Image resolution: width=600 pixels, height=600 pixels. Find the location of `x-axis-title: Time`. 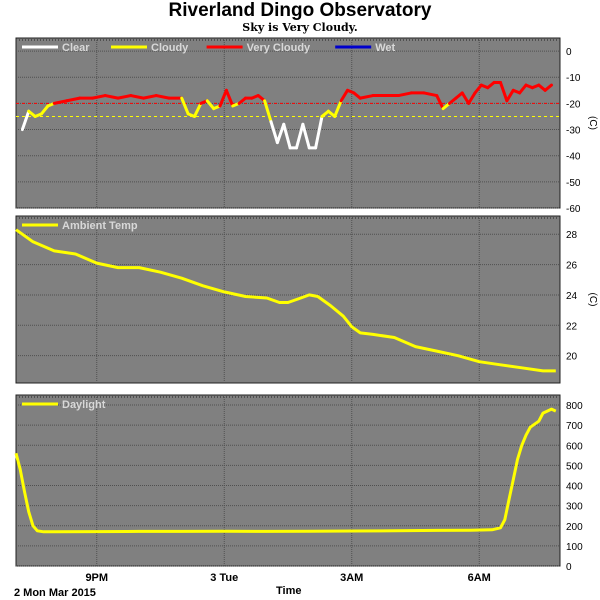

x-axis-title: Time is located at coordinates (288, 591).